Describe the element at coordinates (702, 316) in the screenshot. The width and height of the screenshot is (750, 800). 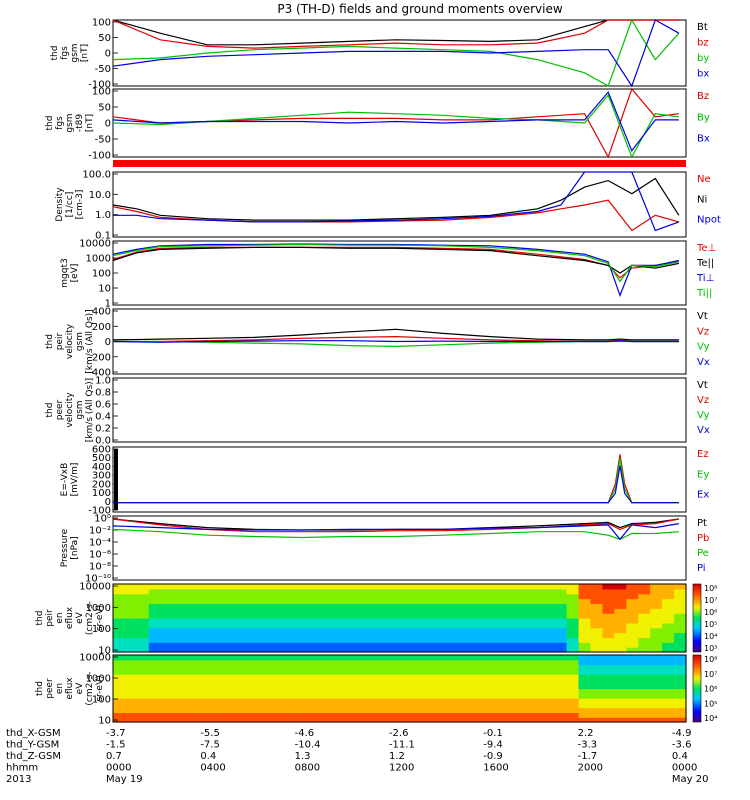
I see `legend-entry: Vt` at that location.